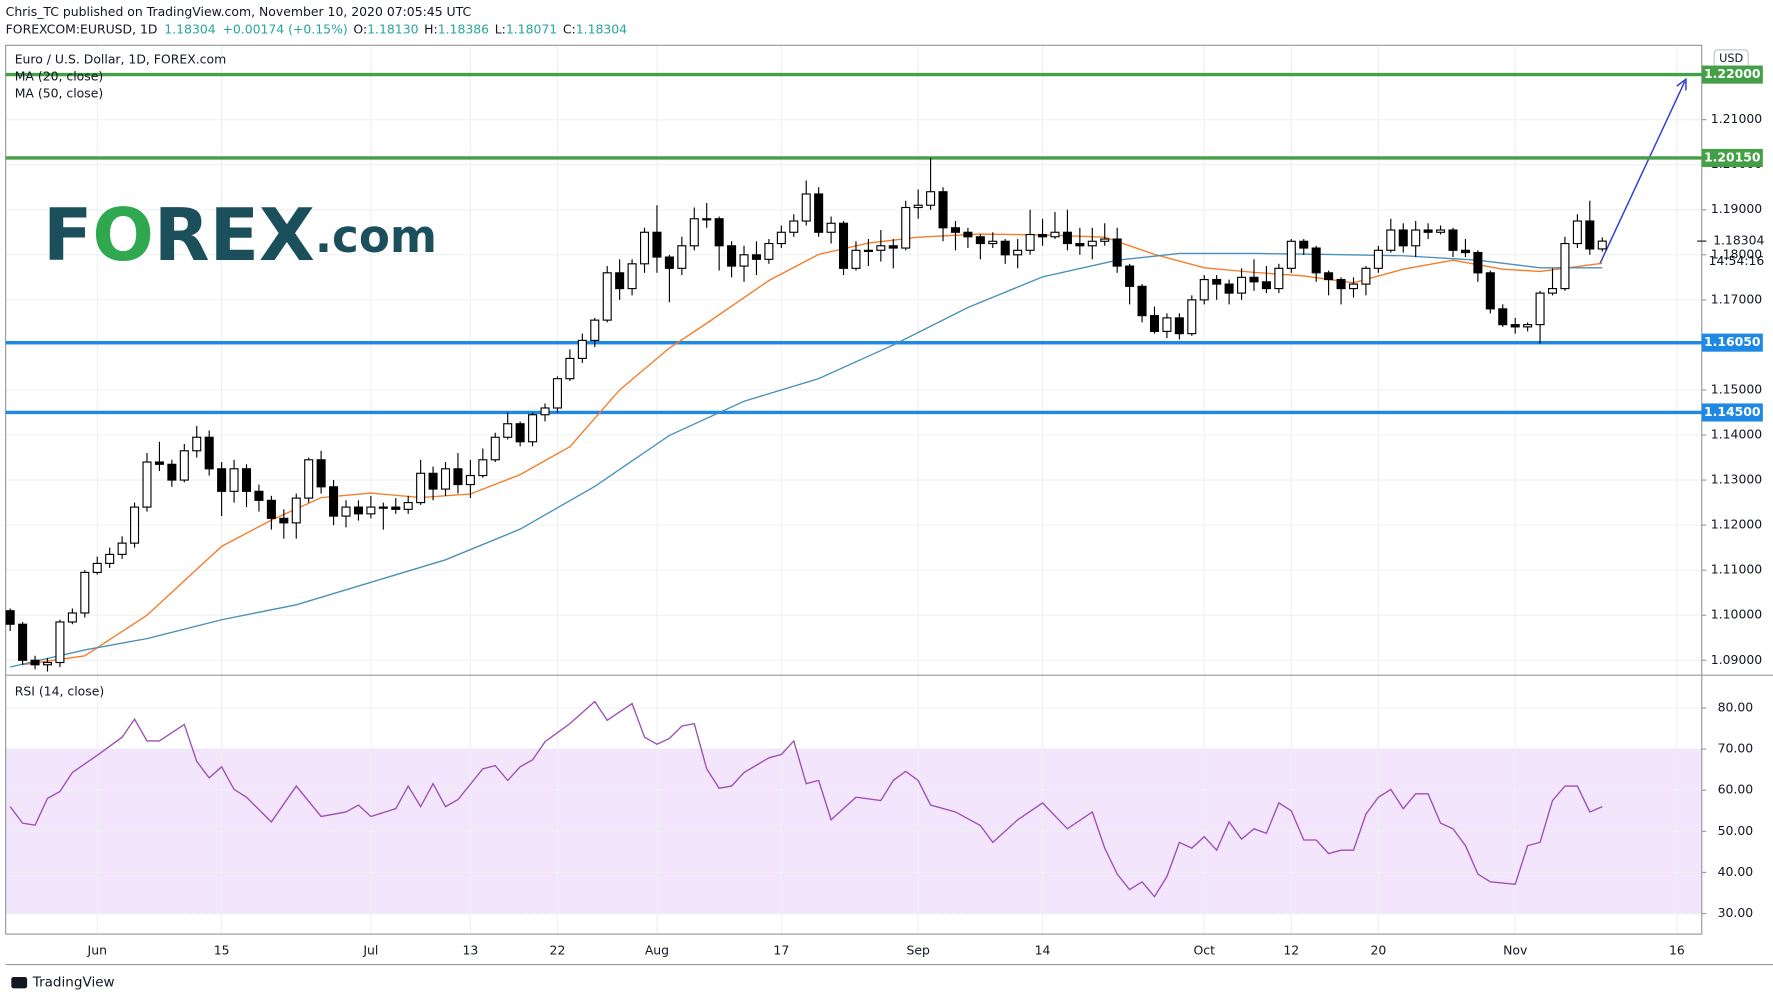  Describe the element at coordinates (60, 691) in the screenshot. I see `rsi-legend: RSI (14, close)` at that location.